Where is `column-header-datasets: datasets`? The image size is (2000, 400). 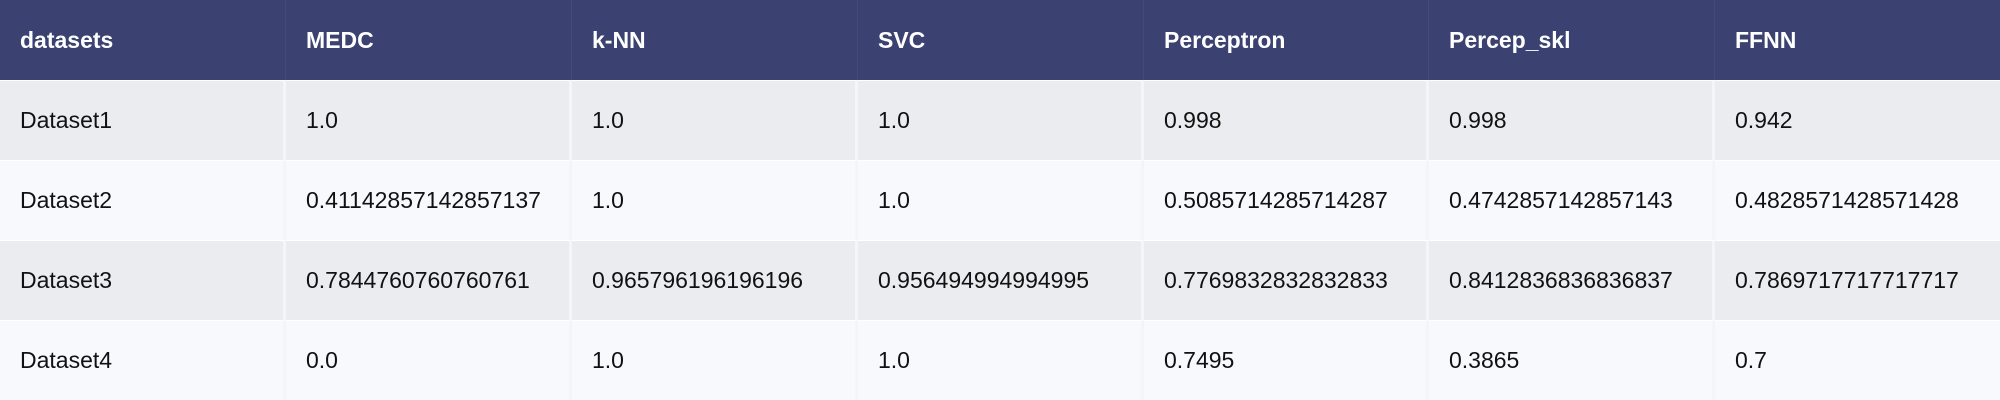
column-header-datasets: datasets is located at coordinates (143, 40).